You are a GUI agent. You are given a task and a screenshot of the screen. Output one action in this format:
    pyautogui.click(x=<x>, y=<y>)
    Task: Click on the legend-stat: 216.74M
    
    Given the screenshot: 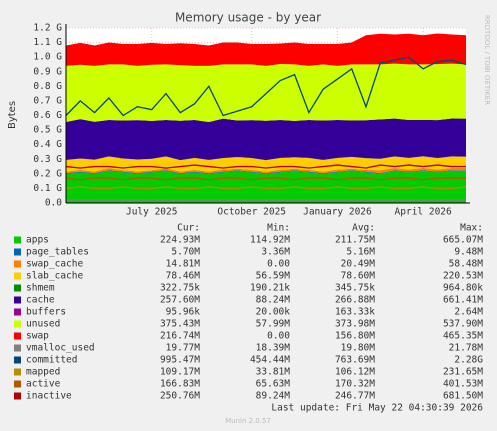 What is the action you would take?
    pyautogui.click(x=180, y=336)
    